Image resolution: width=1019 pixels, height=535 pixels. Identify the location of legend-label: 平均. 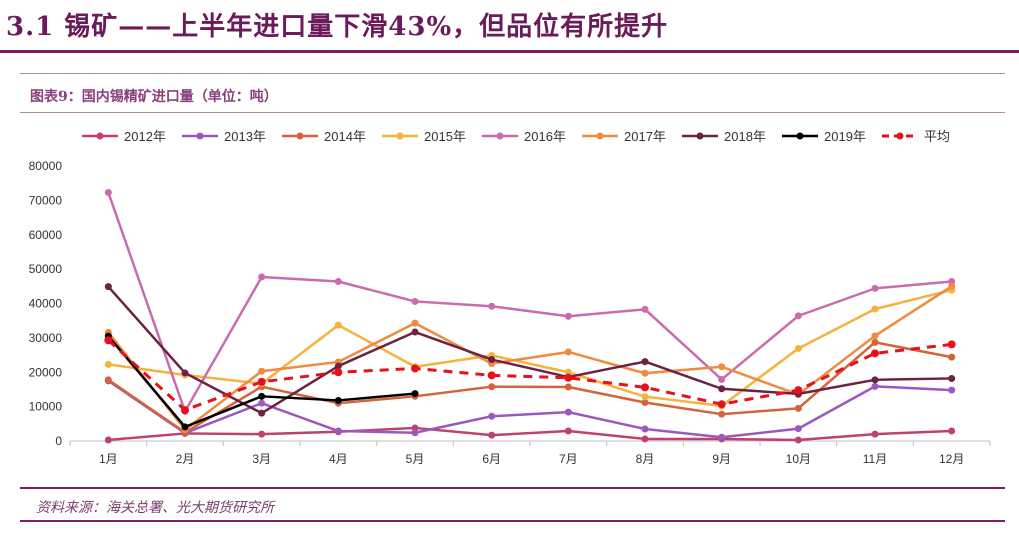
(937, 136).